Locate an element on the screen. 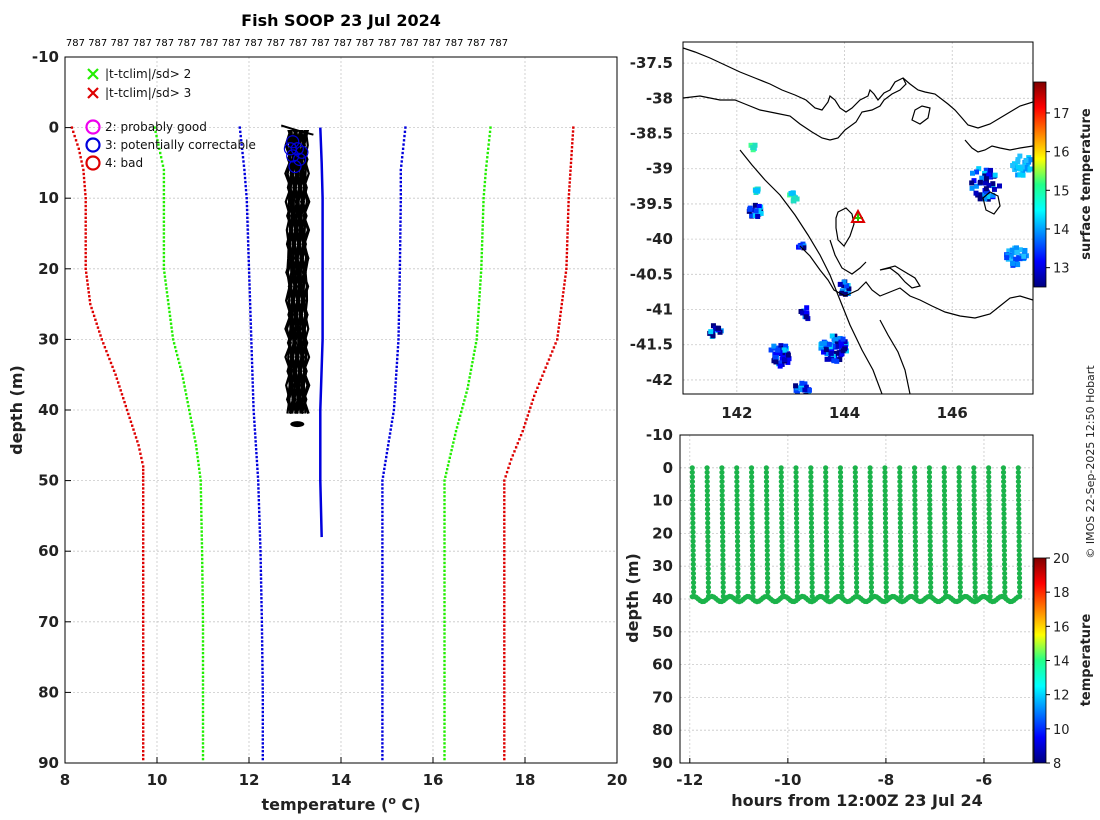 This screenshot has height=820, width=1100. map-colorbar-tick-label: 14 is located at coordinates (1061, 230).